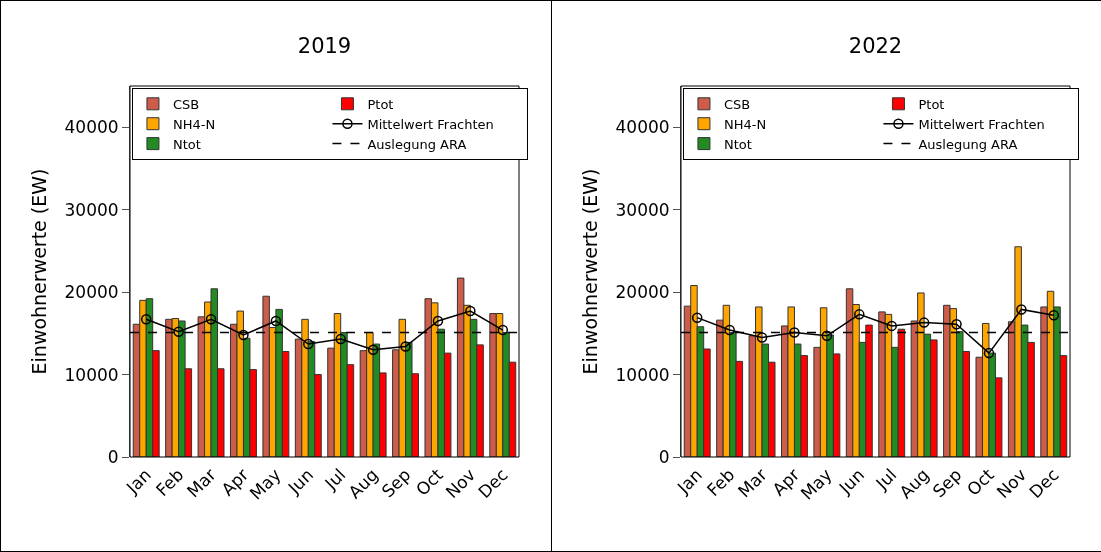 Image resolution: width=1101 pixels, height=552 pixels. What do you see at coordinates (324, 46) in the screenshot?
I see `chart-title: 2019` at bounding box center [324, 46].